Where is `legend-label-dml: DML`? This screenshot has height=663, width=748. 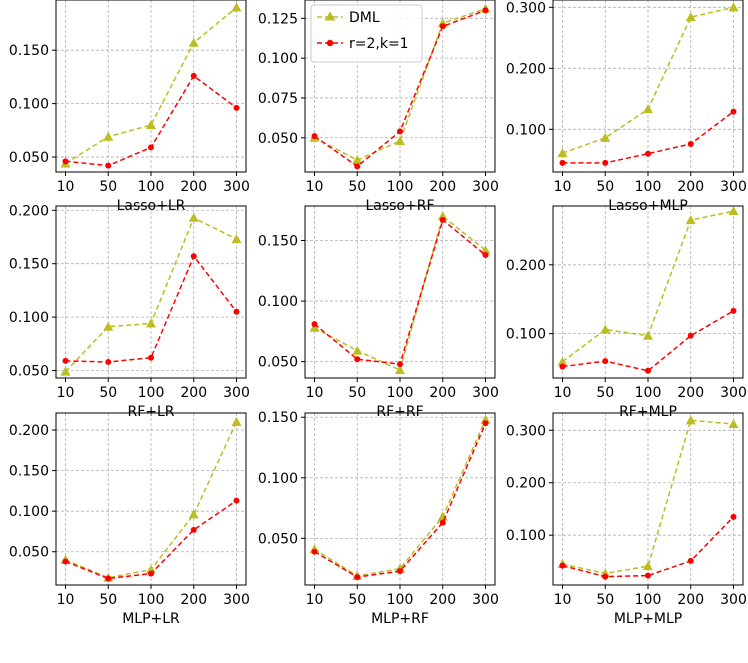 legend-label-dml: DML is located at coordinates (364, 18).